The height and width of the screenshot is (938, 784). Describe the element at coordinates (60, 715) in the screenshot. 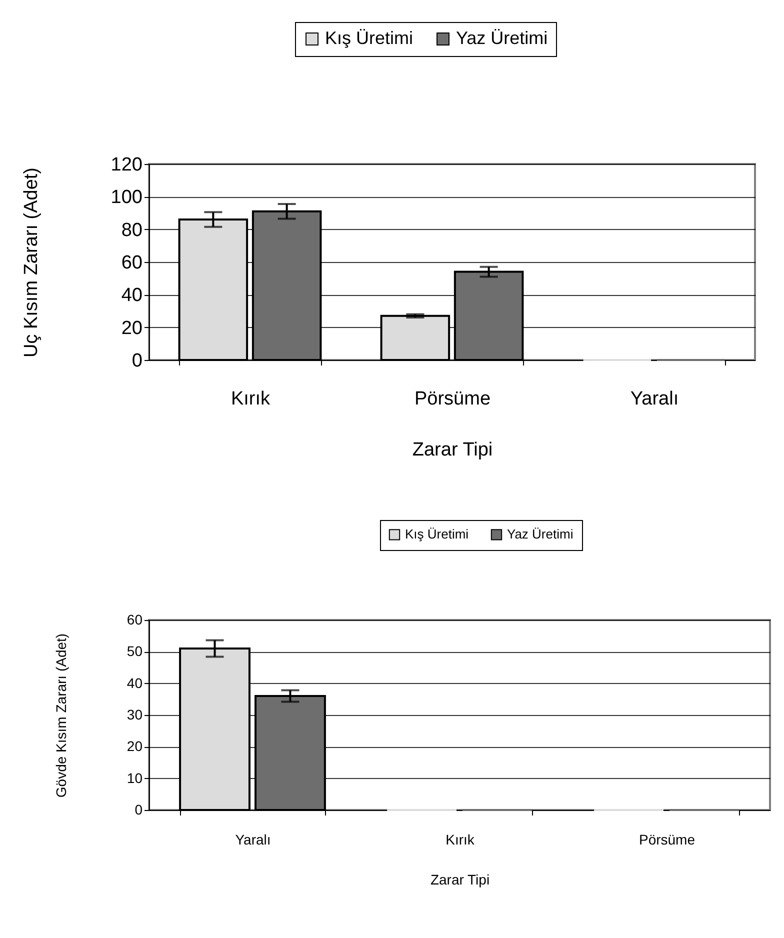

I see `y-axis-title: Gövde Kısım Zararı (Adet)` at that location.